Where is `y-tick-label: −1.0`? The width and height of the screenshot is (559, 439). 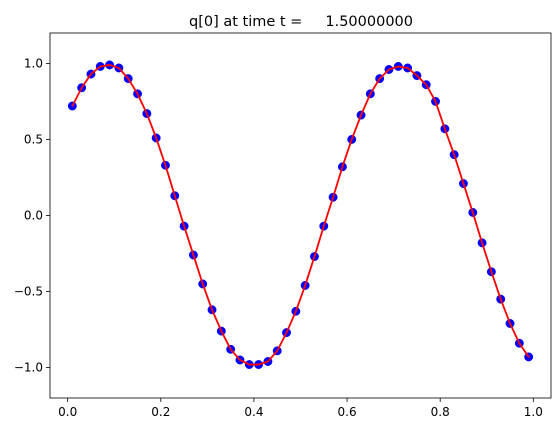 y-tick-label: −1.0 is located at coordinates (28, 368).